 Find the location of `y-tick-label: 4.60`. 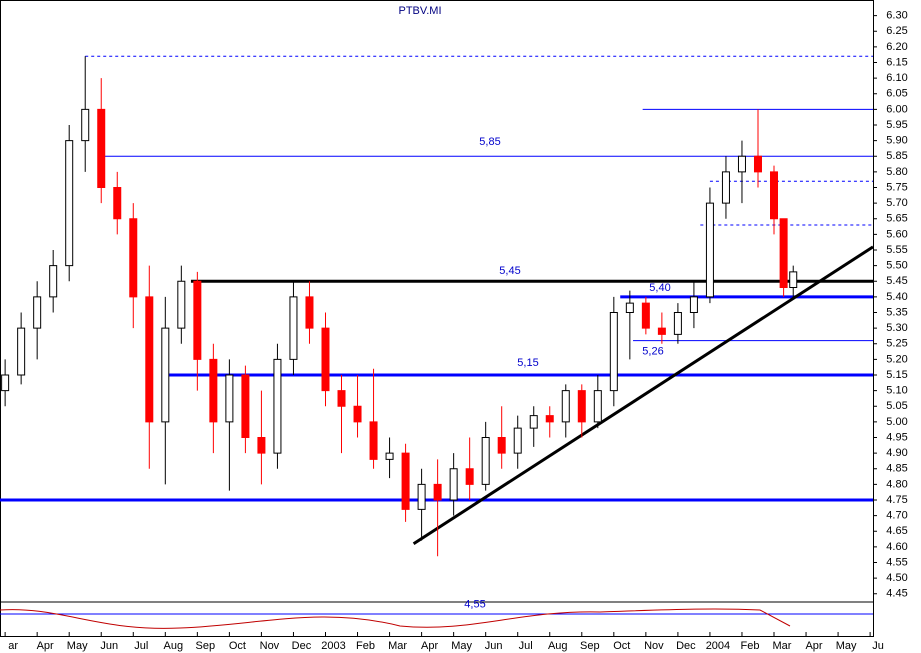

y-tick-label: 4.60 is located at coordinates (896, 547).